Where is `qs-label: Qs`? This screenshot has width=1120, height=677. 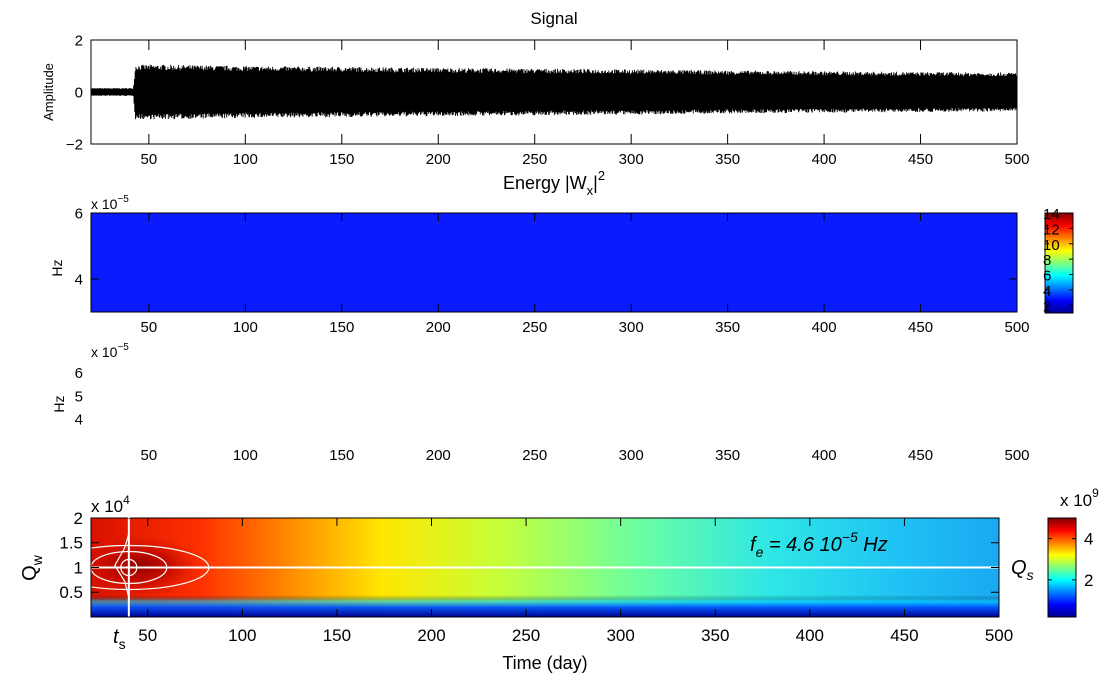
qs-label: Qs is located at coordinates (1022, 570).